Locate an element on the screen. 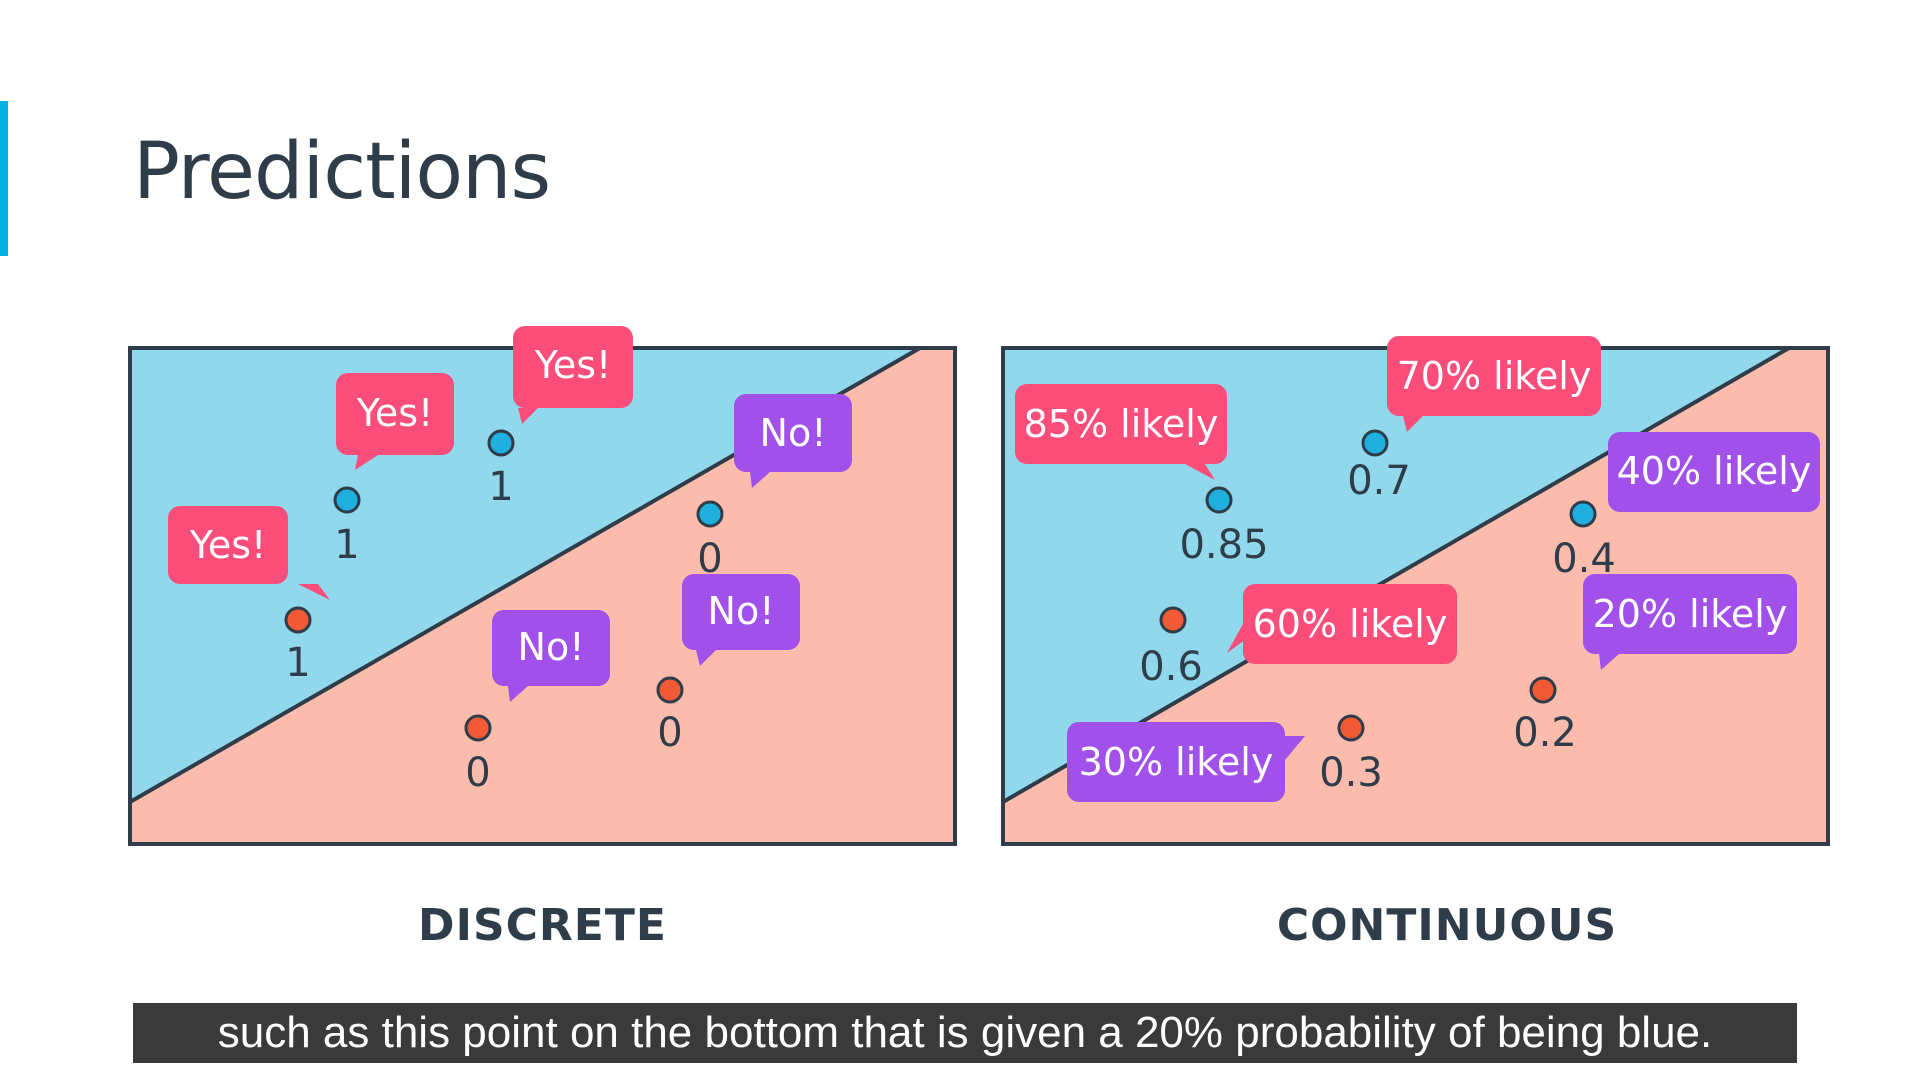 This screenshot has width=1920, height=1080. point-value: 0.85 is located at coordinates (1223, 545).